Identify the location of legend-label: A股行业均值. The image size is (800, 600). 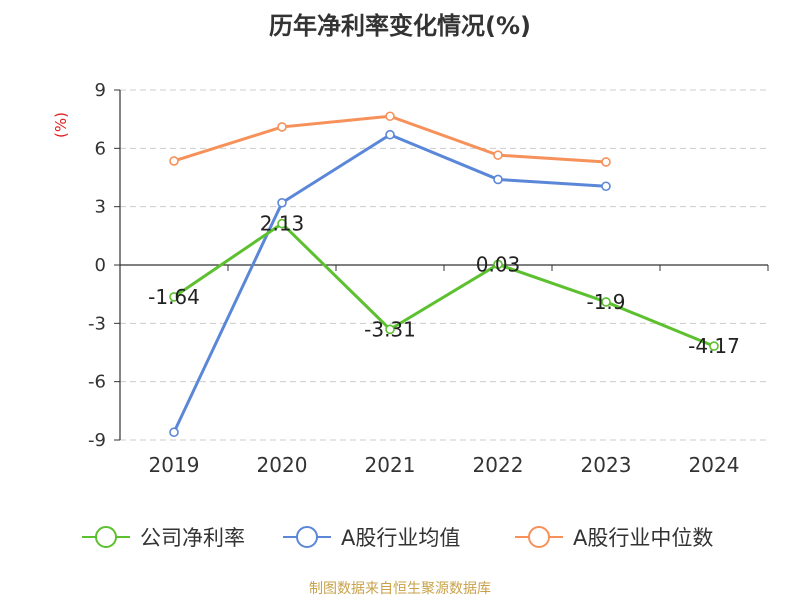
(400, 538).